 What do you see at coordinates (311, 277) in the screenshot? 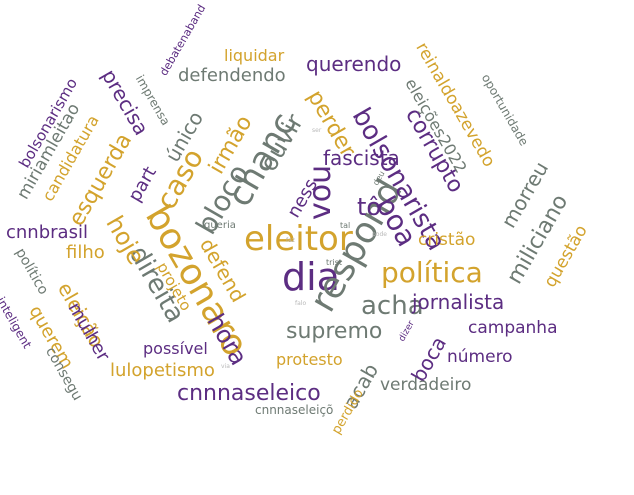
I see `word-dia: dia` at bounding box center [311, 277].